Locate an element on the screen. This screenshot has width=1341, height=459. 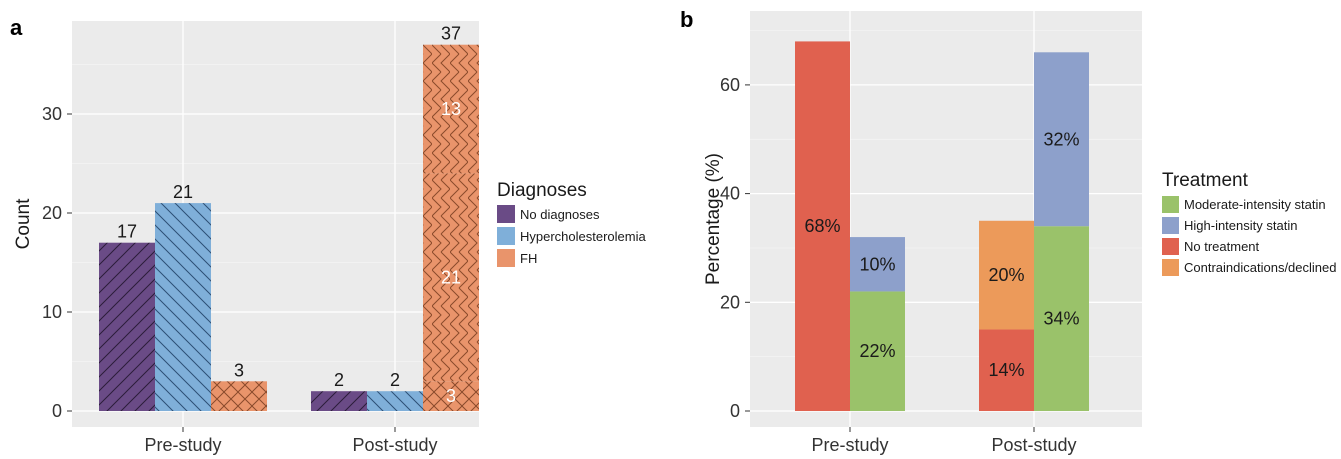
panel-b-bar-percent-label: 10% is located at coordinates (877, 264).